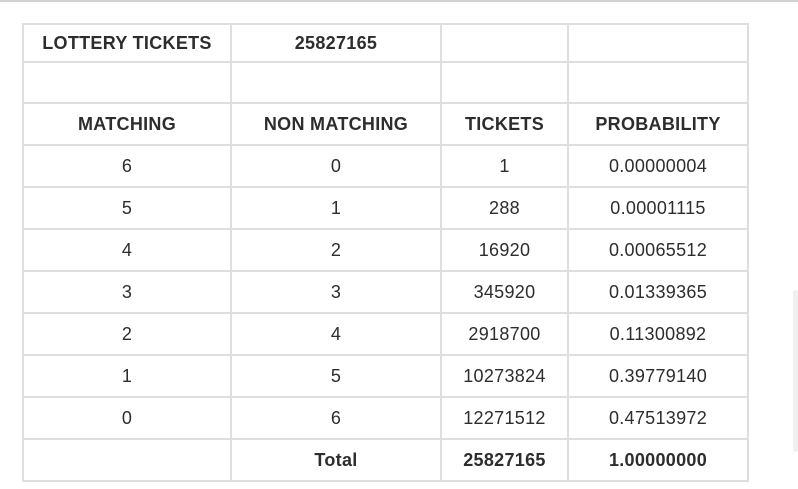 This screenshot has width=798, height=489. Describe the element at coordinates (658, 208) in the screenshot. I see `cell-probability: 0.00001115` at that location.